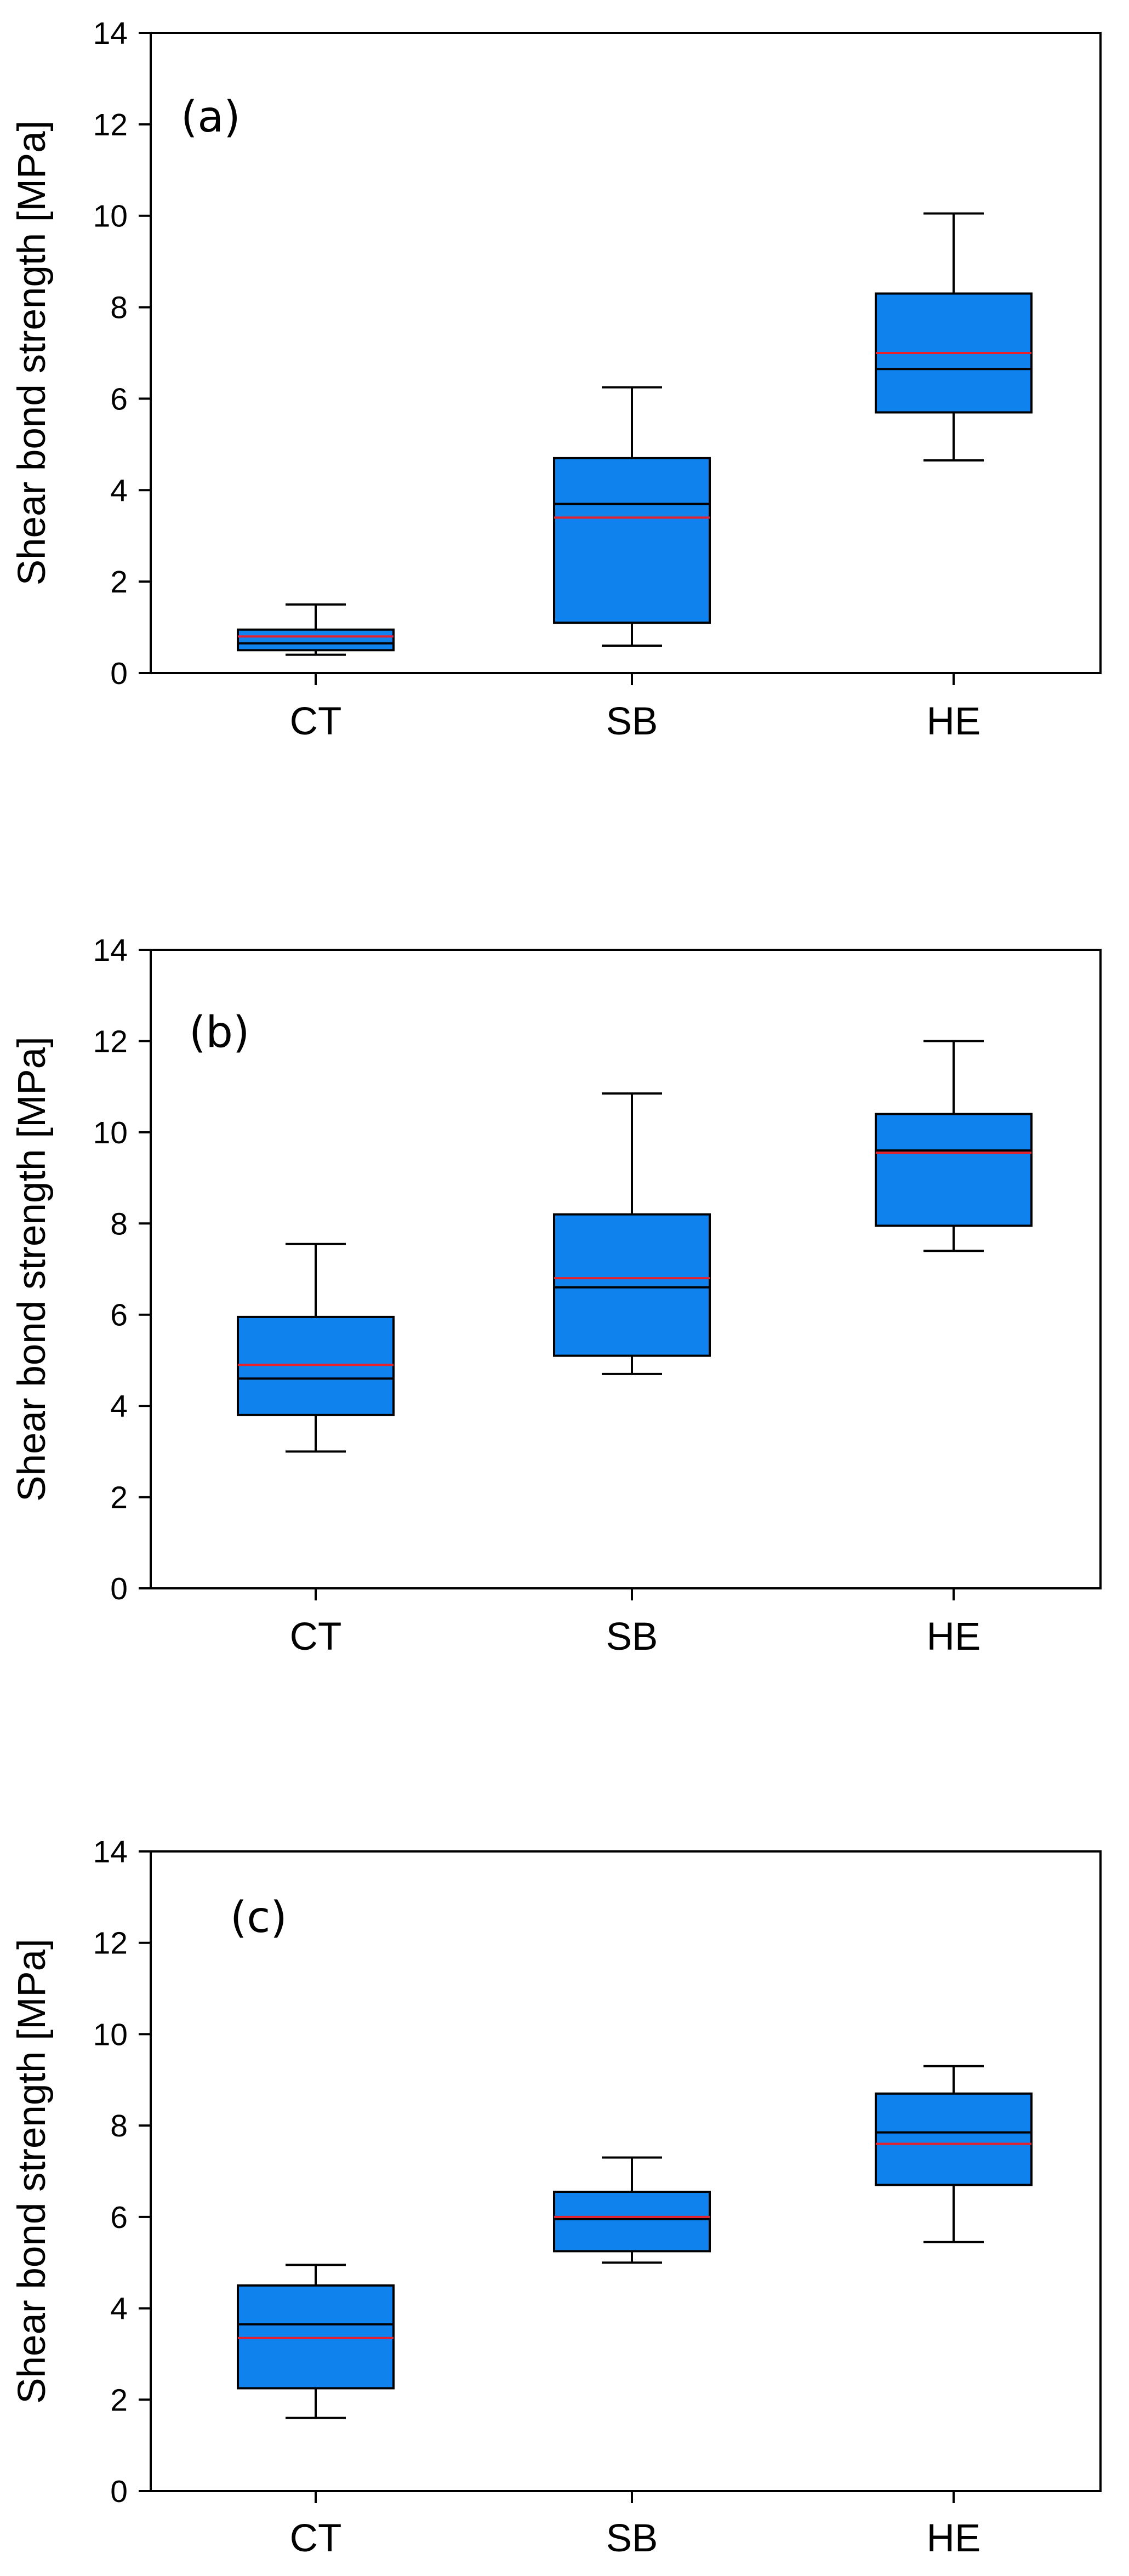 The width and height of the screenshot is (1129, 2576). What do you see at coordinates (219, 1032) in the screenshot?
I see `panel-label: (b)` at bounding box center [219, 1032].